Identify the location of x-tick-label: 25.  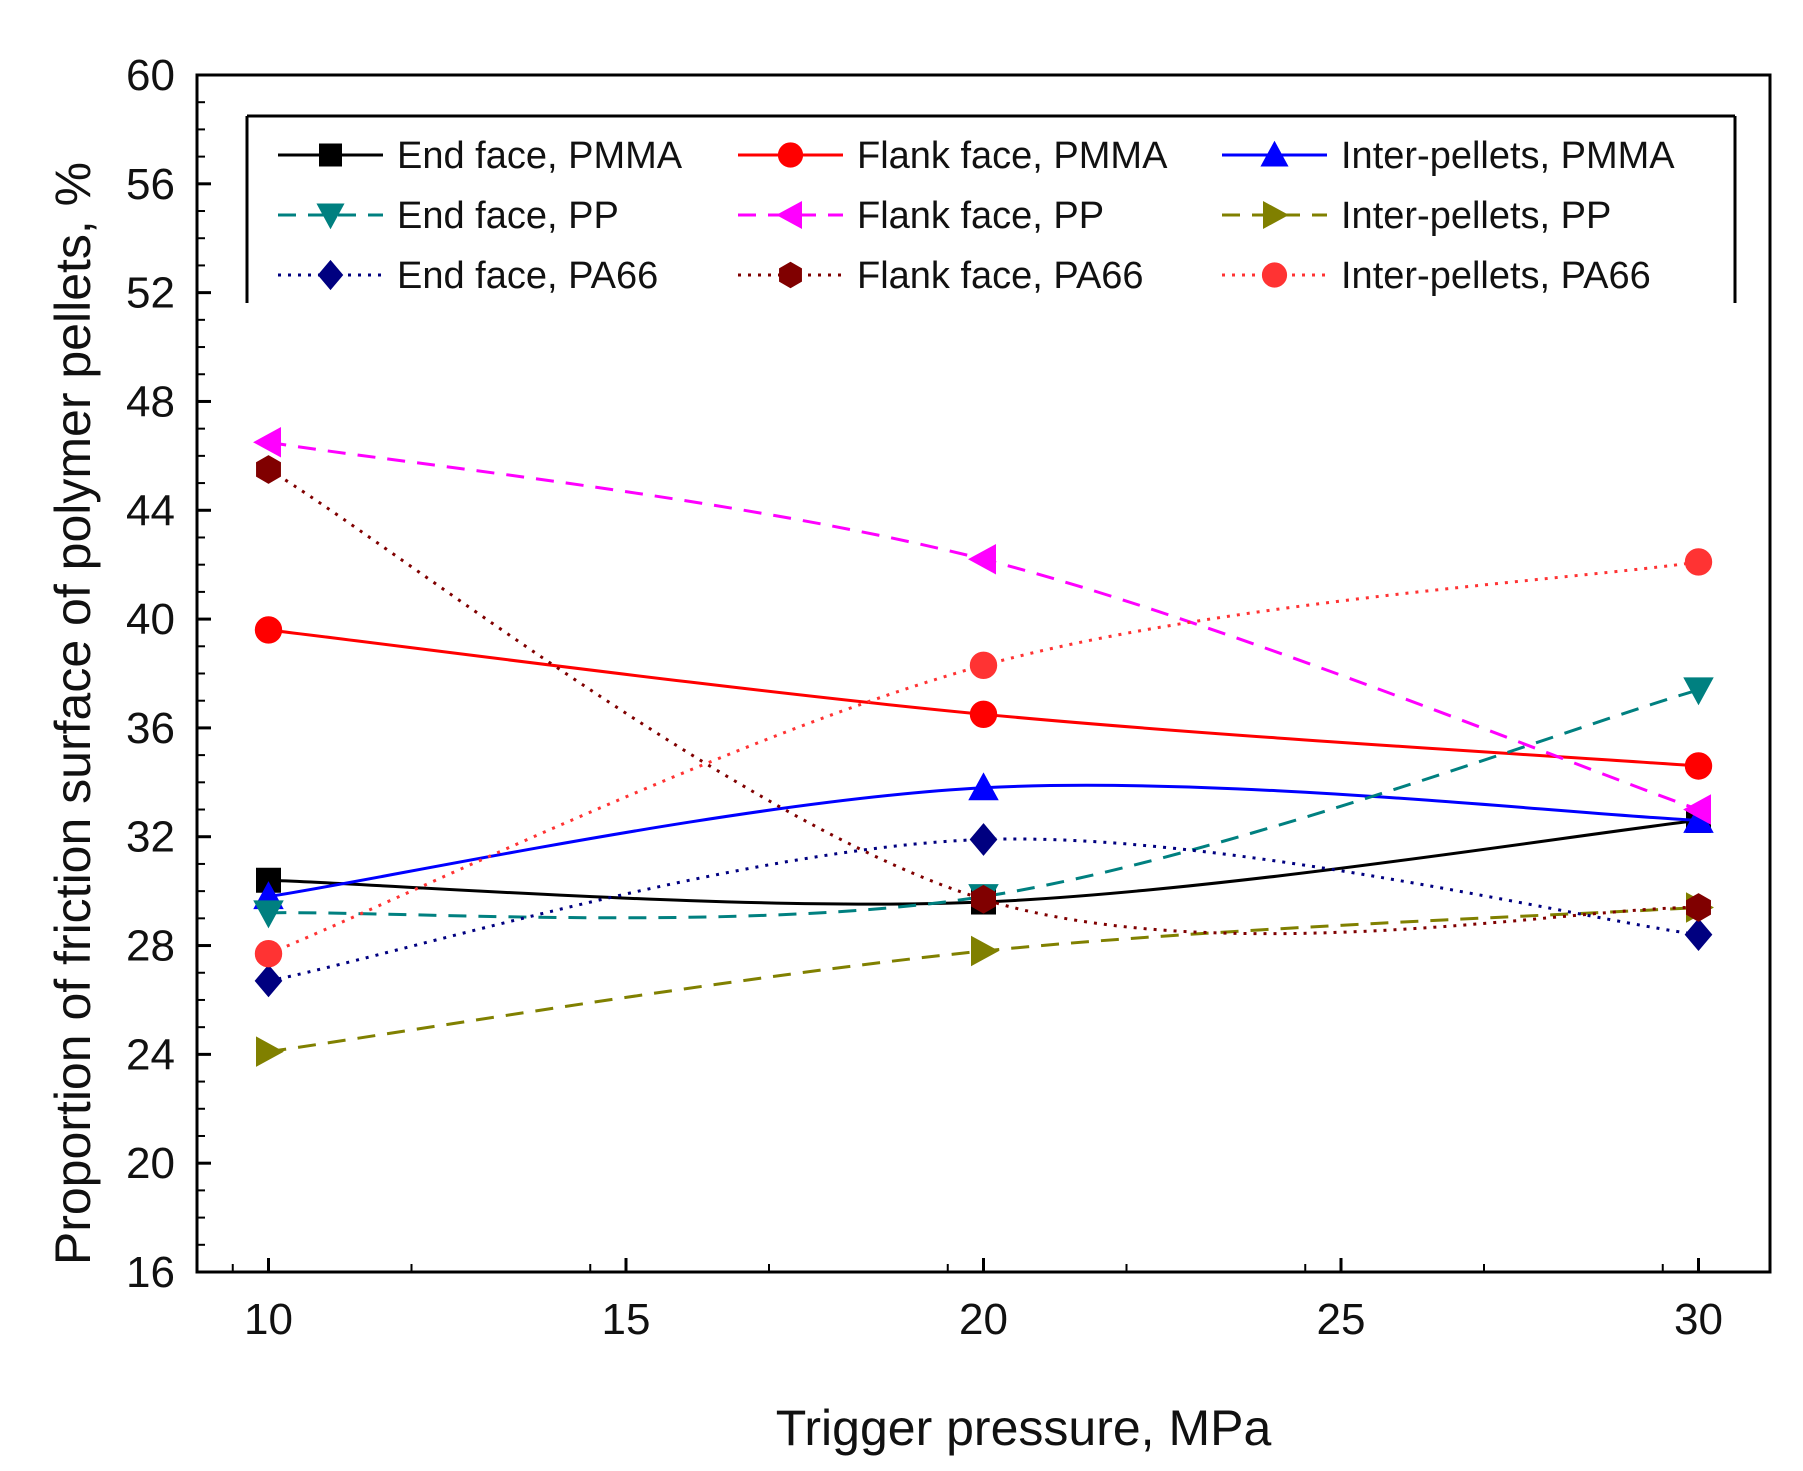
(1341, 1319).